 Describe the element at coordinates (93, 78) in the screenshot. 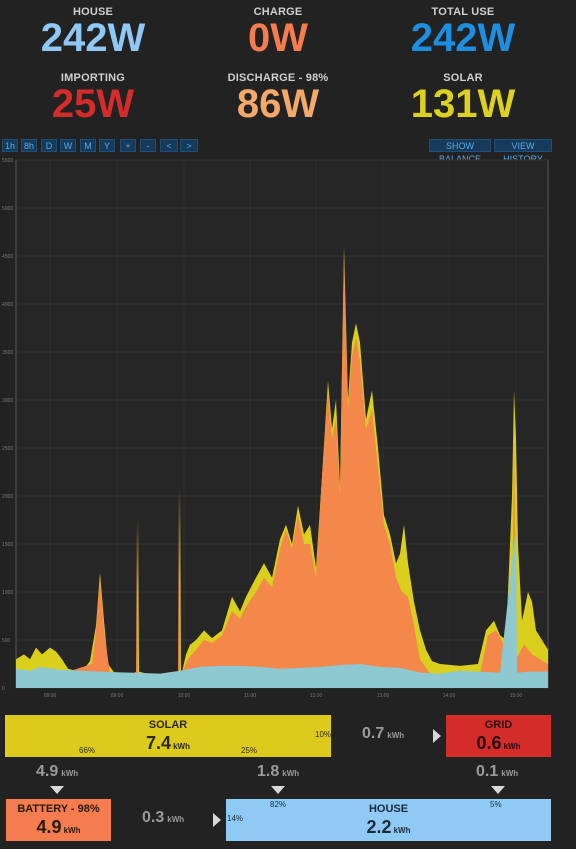

I see `importing-stat-label: IMPORTING` at that location.